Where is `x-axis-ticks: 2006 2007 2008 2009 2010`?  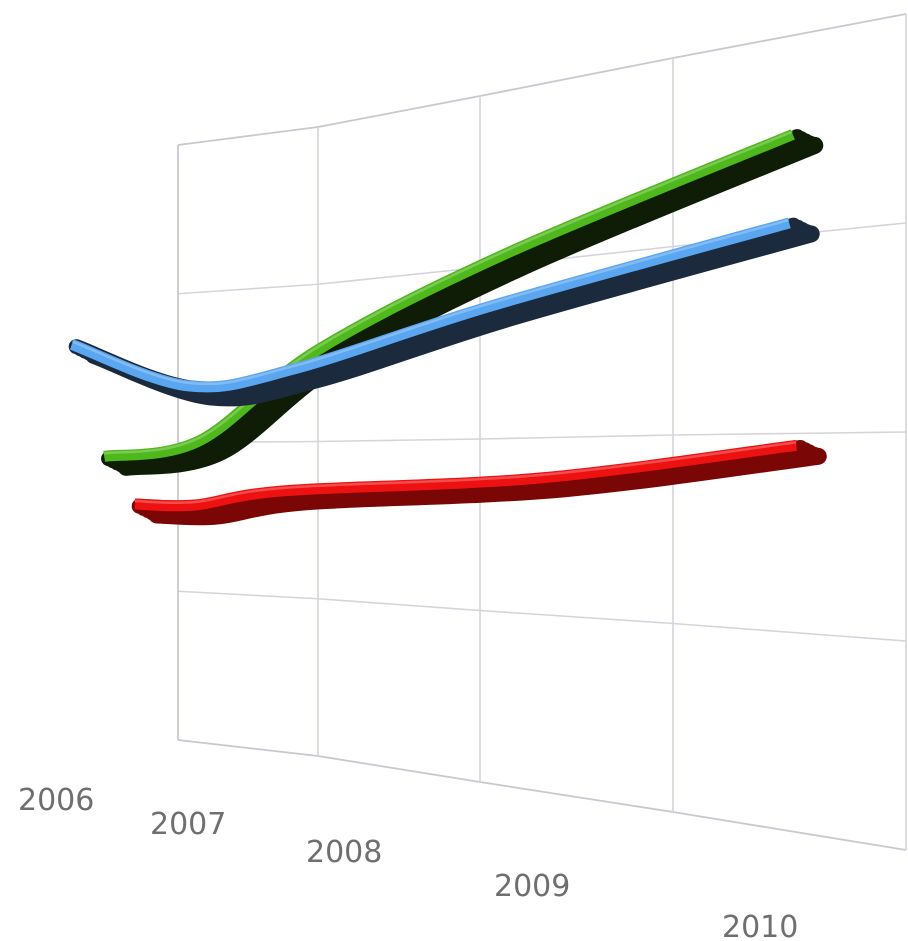
x-axis-ticks: 2006 2007 2008 2009 2010 is located at coordinates (408, 862).